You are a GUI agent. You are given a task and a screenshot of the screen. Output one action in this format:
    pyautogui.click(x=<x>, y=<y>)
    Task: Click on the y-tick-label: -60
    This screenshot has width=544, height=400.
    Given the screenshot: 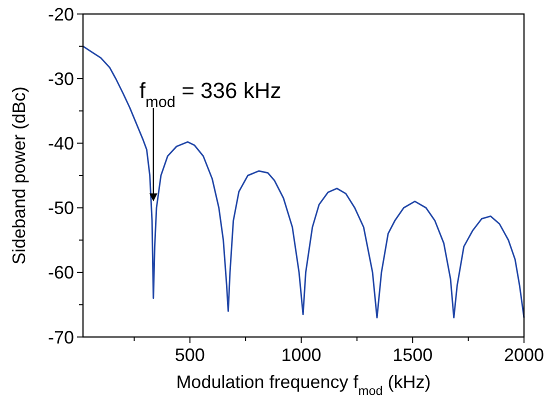 What is the action you would take?
    pyautogui.click(x=61, y=272)
    